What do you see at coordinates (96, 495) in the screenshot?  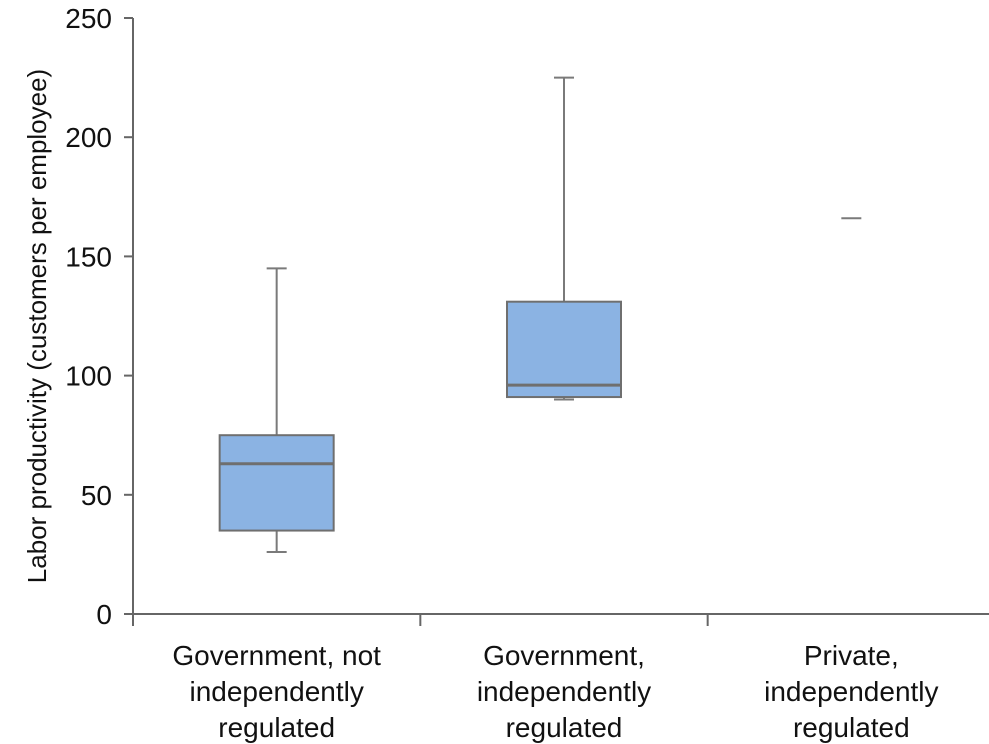 I see `y-tick-label: 50` at bounding box center [96, 495].